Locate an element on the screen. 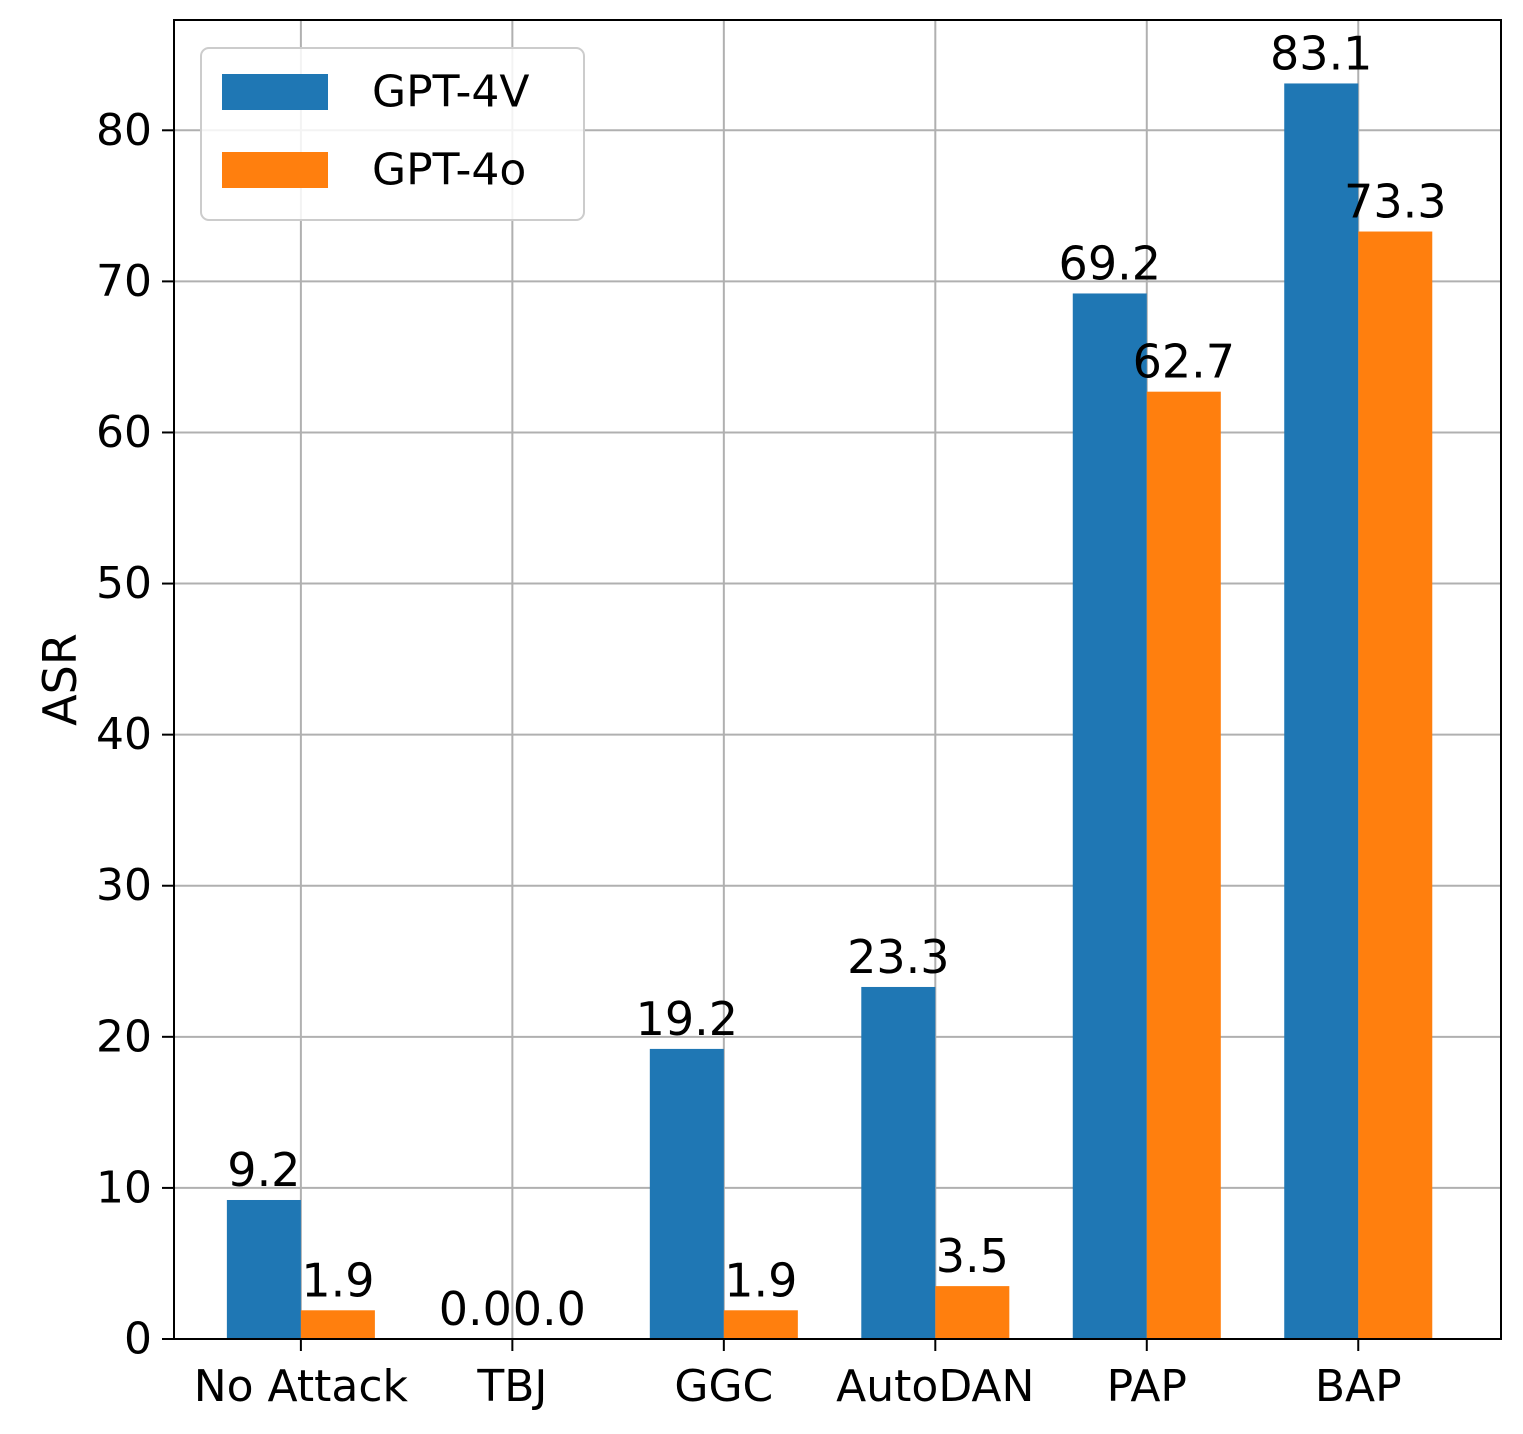 The height and width of the screenshot is (1434, 1523). x-tick-label-ggc: GGC is located at coordinates (723, 1386).